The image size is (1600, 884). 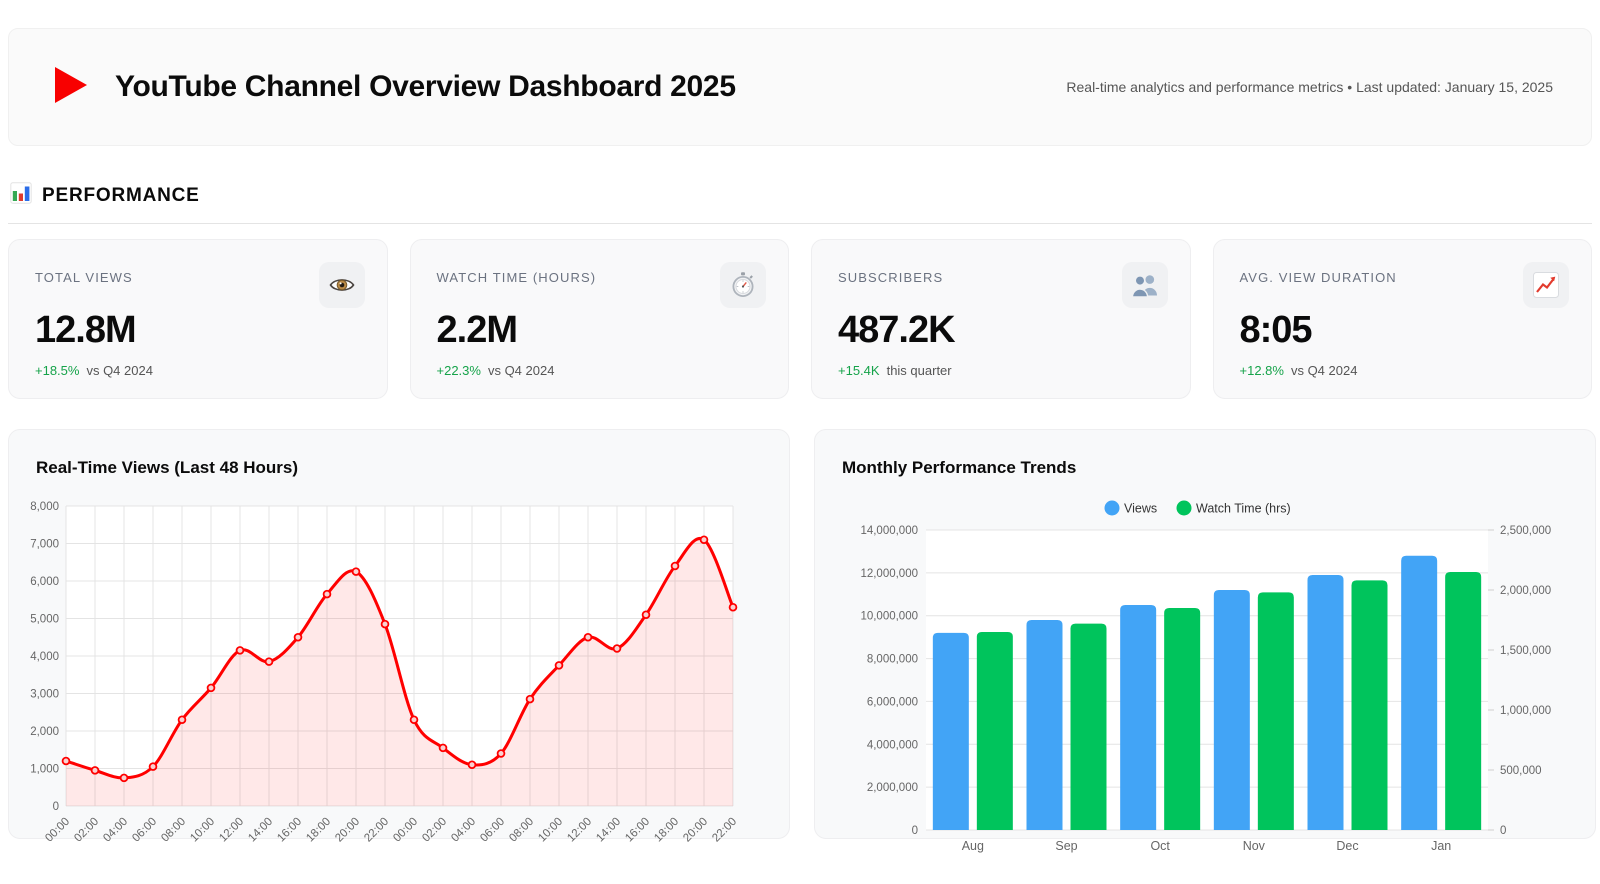 What do you see at coordinates (44, 582) in the screenshot?
I see `svg-text: 6,000` at bounding box center [44, 582].